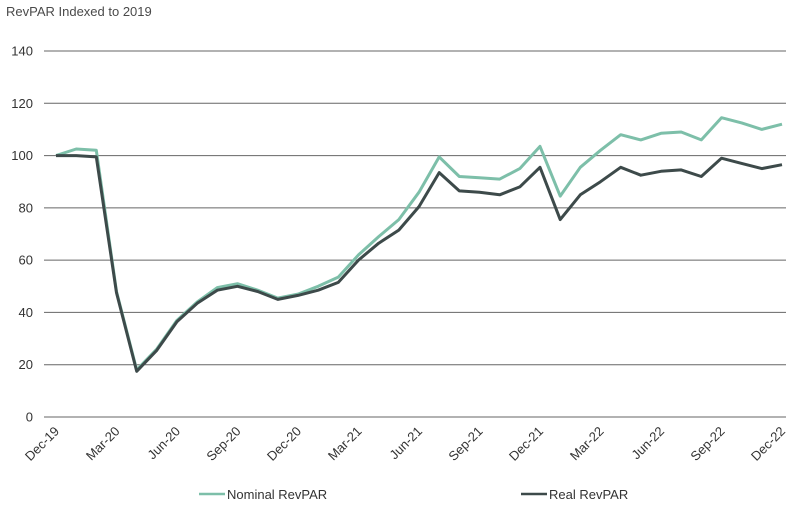  I want to click on x-tick-label: Mar-20, so click(103, 444).